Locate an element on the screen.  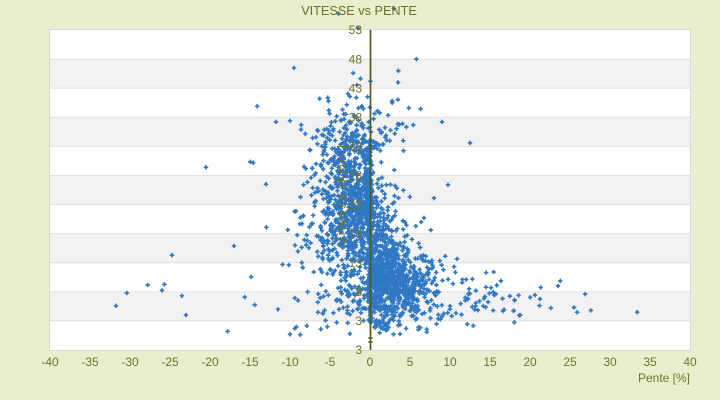
svg-text: -10 is located at coordinates (290, 362).